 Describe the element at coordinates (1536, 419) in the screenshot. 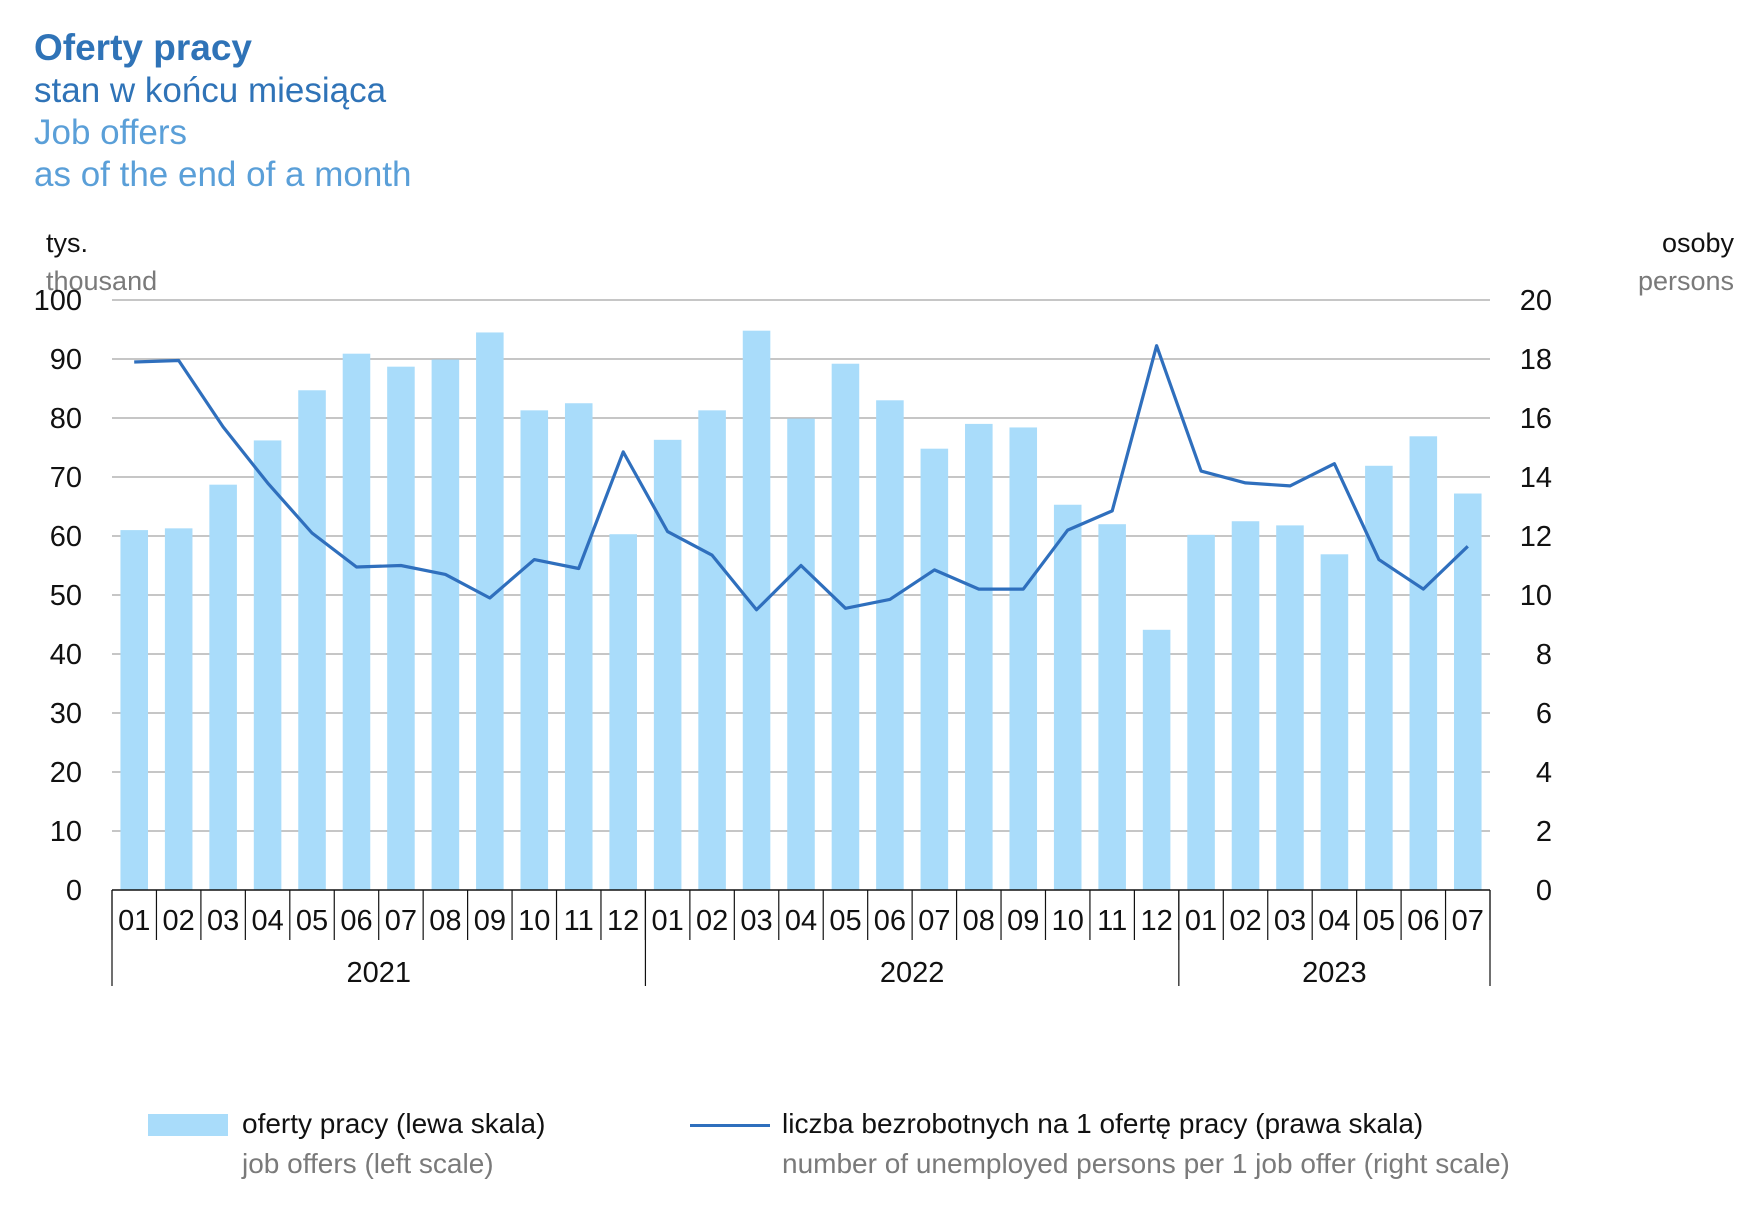

I see `right-tick-label: 16` at that location.